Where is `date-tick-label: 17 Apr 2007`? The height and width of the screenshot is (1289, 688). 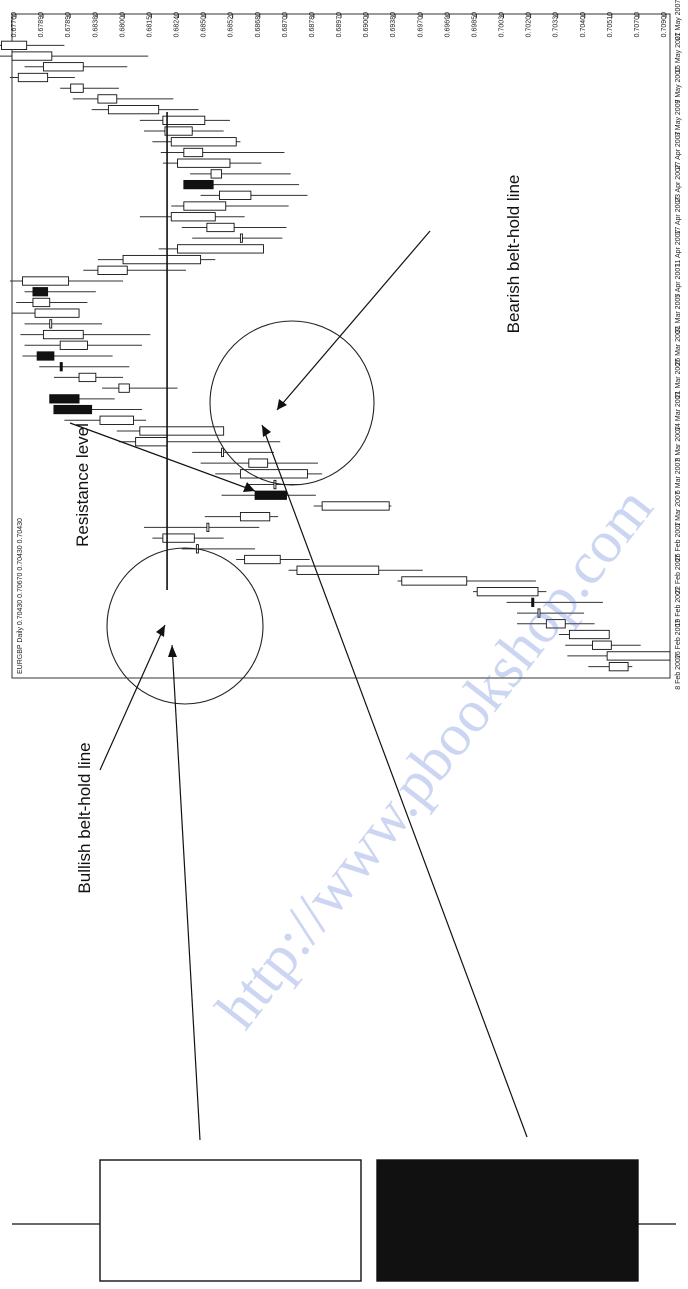
date-tick-label: 17 Apr 2007 is located at coordinates (678, 216).